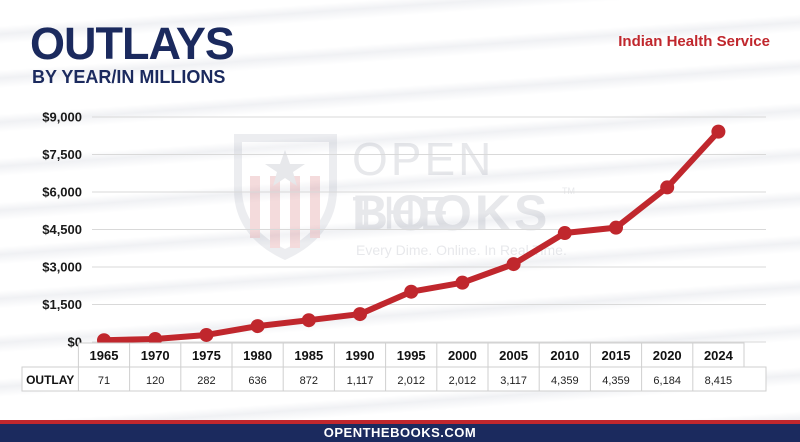 The height and width of the screenshot is (442, 800). What do you see at coordinates (206, 355) in the screenshot?
I see `x-tick-label: 1975` at bounding box center [206, 355].